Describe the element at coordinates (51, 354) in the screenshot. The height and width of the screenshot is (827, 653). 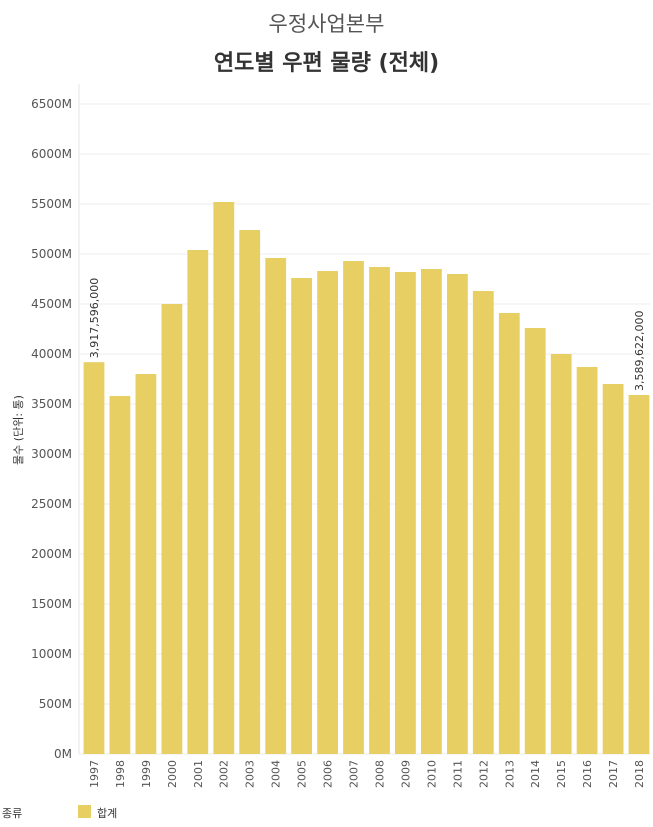
I see `y-tick-label: 4000M` at that location.